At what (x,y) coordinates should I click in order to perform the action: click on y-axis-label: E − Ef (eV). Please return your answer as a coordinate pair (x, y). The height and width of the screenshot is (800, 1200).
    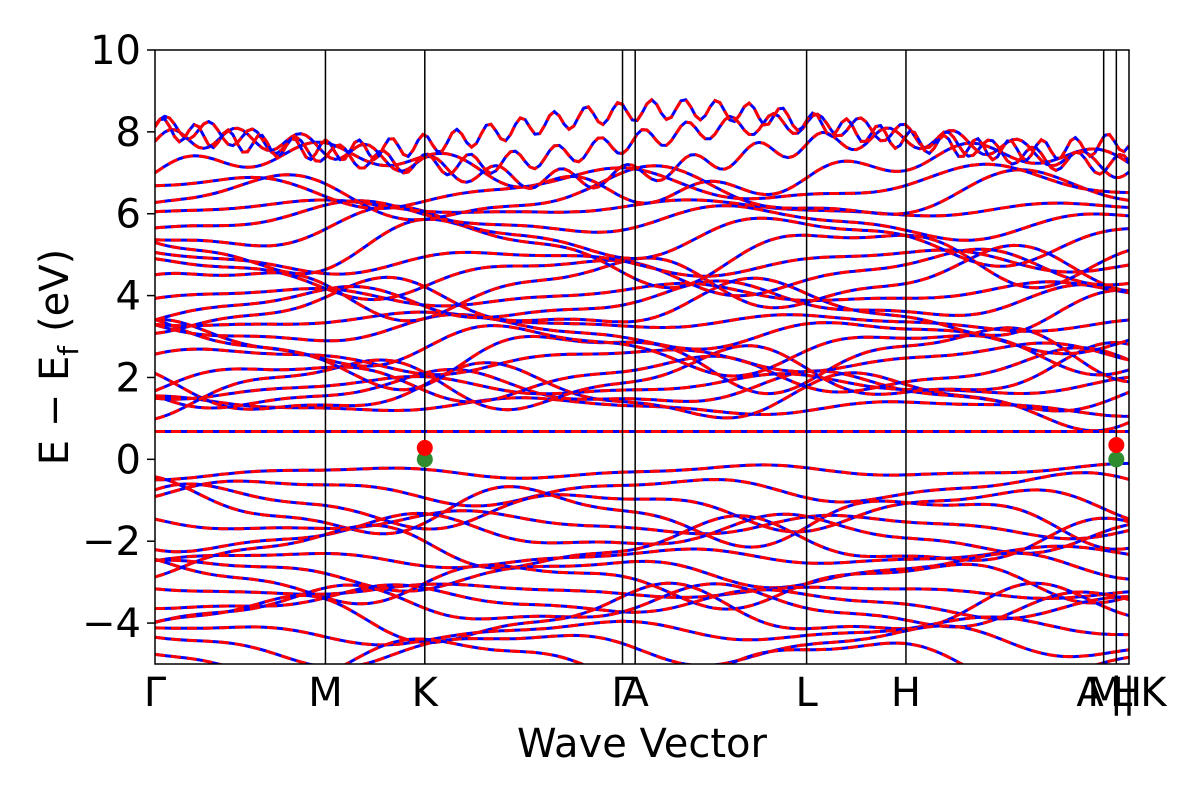
    Looking at the image, I should click on (58, 357).